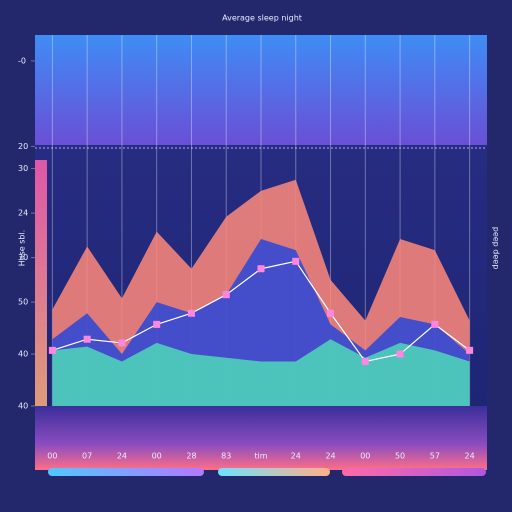  Describe the element at coordinates (496, 248) in the screenshot. I see `y2-axis-label: peep deep` at that location.